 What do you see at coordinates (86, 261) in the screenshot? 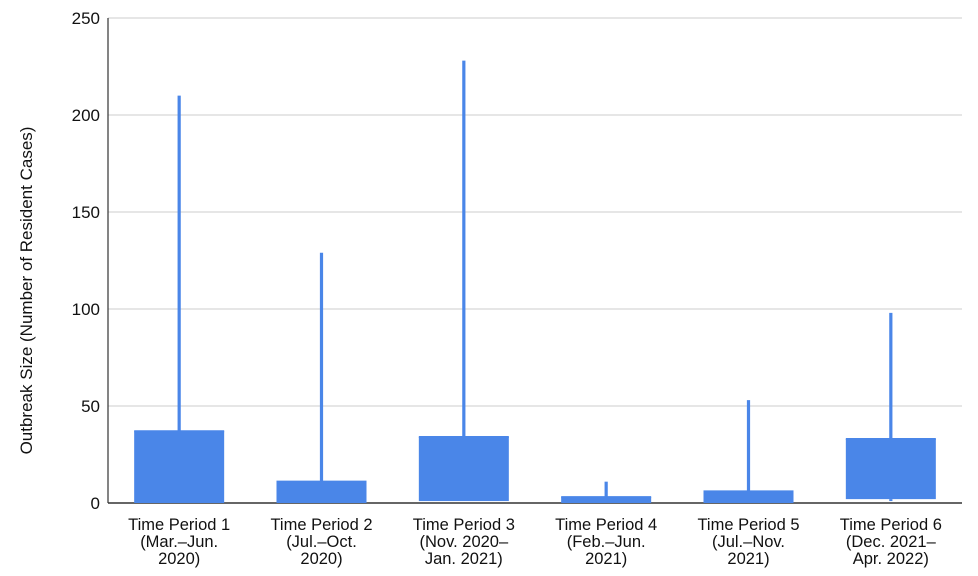
I see `y-axis-ticks: 0 50 100 150 200 250` at bounding box center [86, 261].